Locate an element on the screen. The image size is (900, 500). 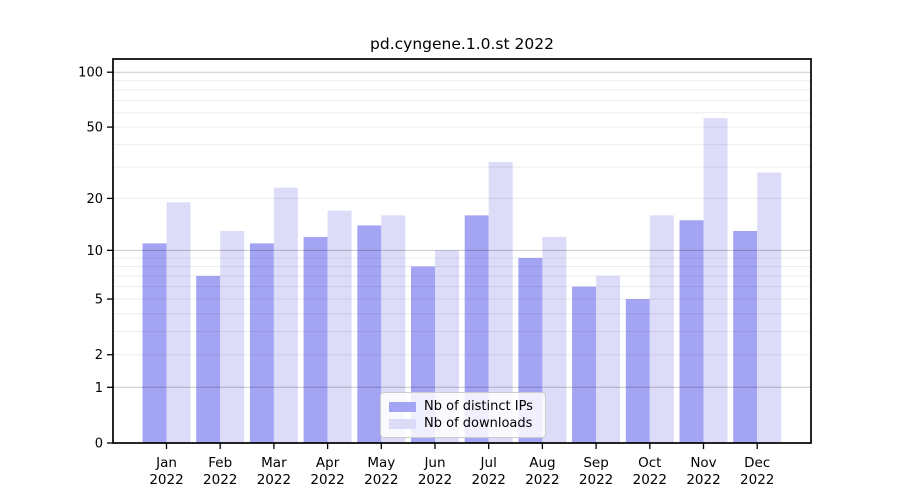
y-axis: 0 1 2 5 10 20 50 100 is located at coordinates (95, 259).